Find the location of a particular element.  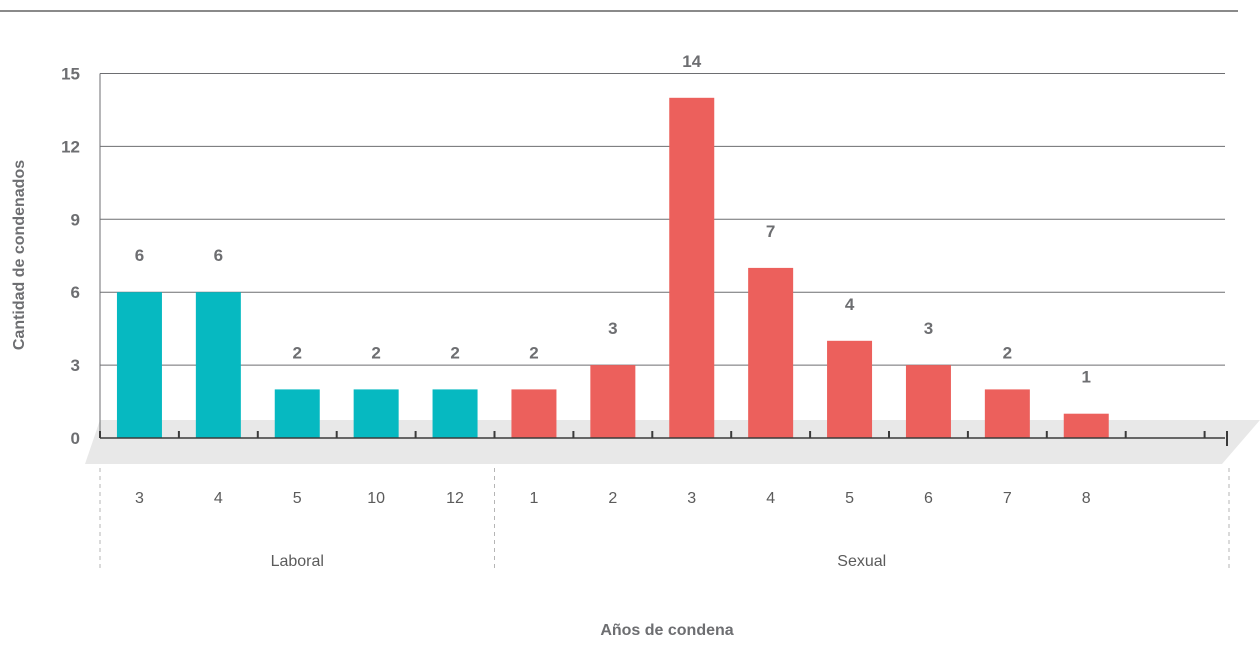

y-tick-label: 0 is located at coordinates (75, 438).